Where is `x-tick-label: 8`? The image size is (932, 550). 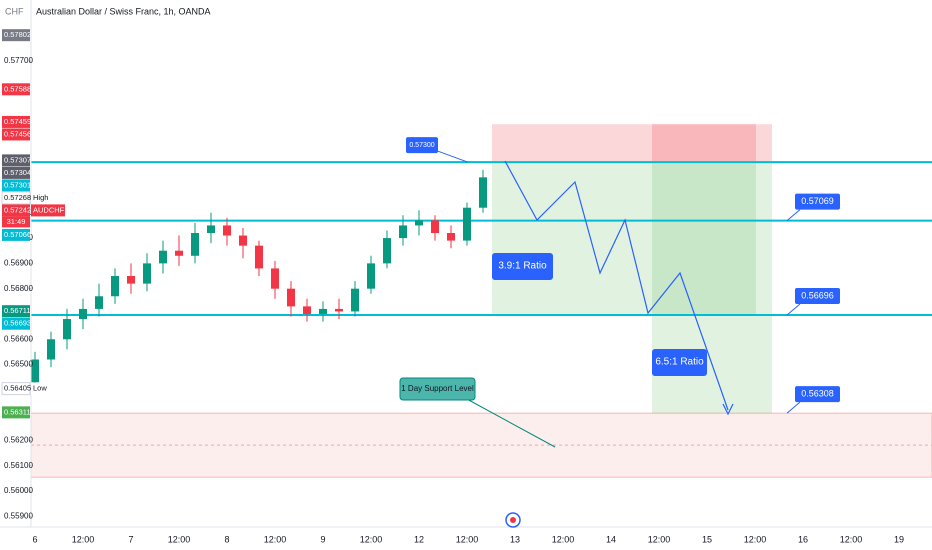 x-tick-label: 8 is located at coordinates (226, 539).